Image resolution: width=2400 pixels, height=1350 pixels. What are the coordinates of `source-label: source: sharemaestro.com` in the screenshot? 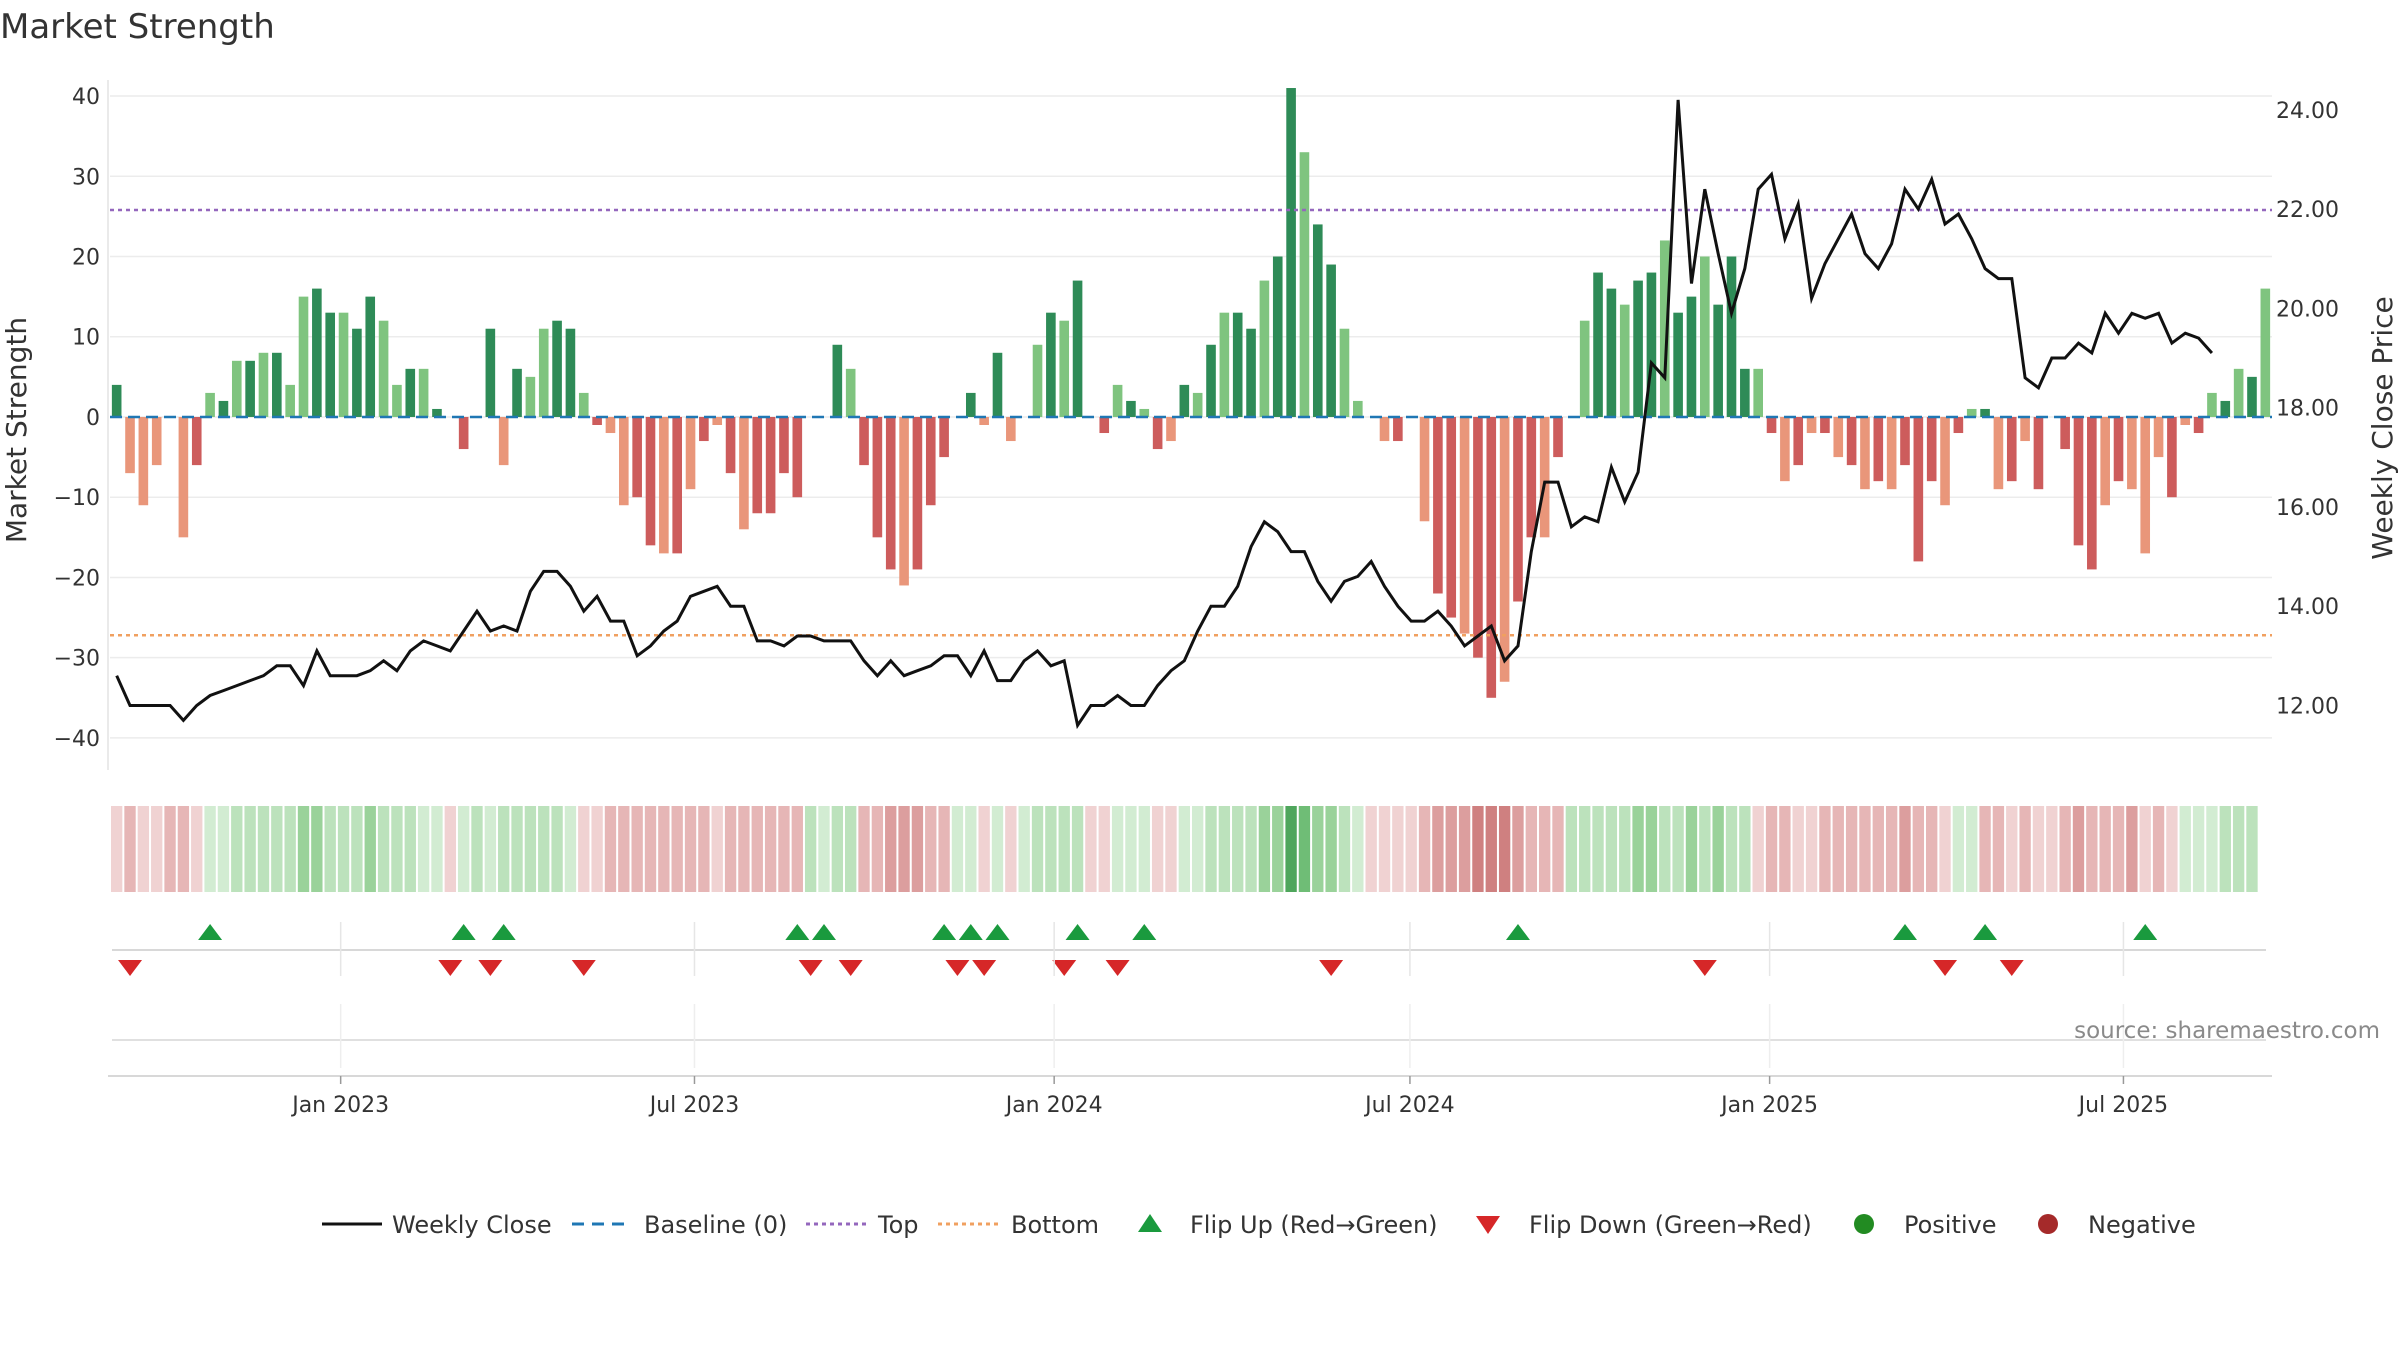 It's located at (2227, 1031).